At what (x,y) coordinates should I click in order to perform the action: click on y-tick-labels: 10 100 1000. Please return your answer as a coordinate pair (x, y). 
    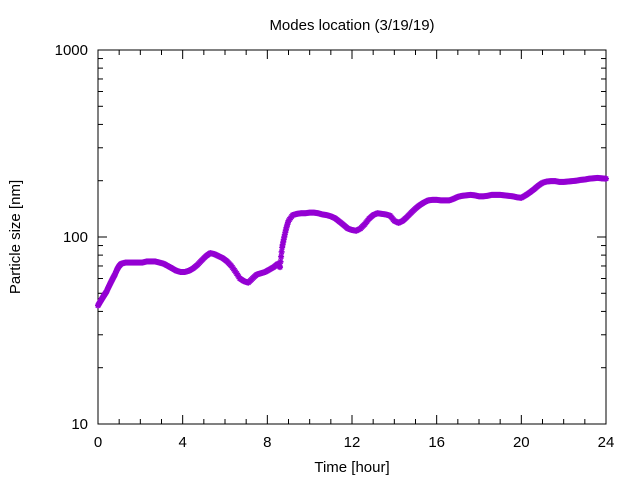
    Looking at the image, I should click on (71, 237).